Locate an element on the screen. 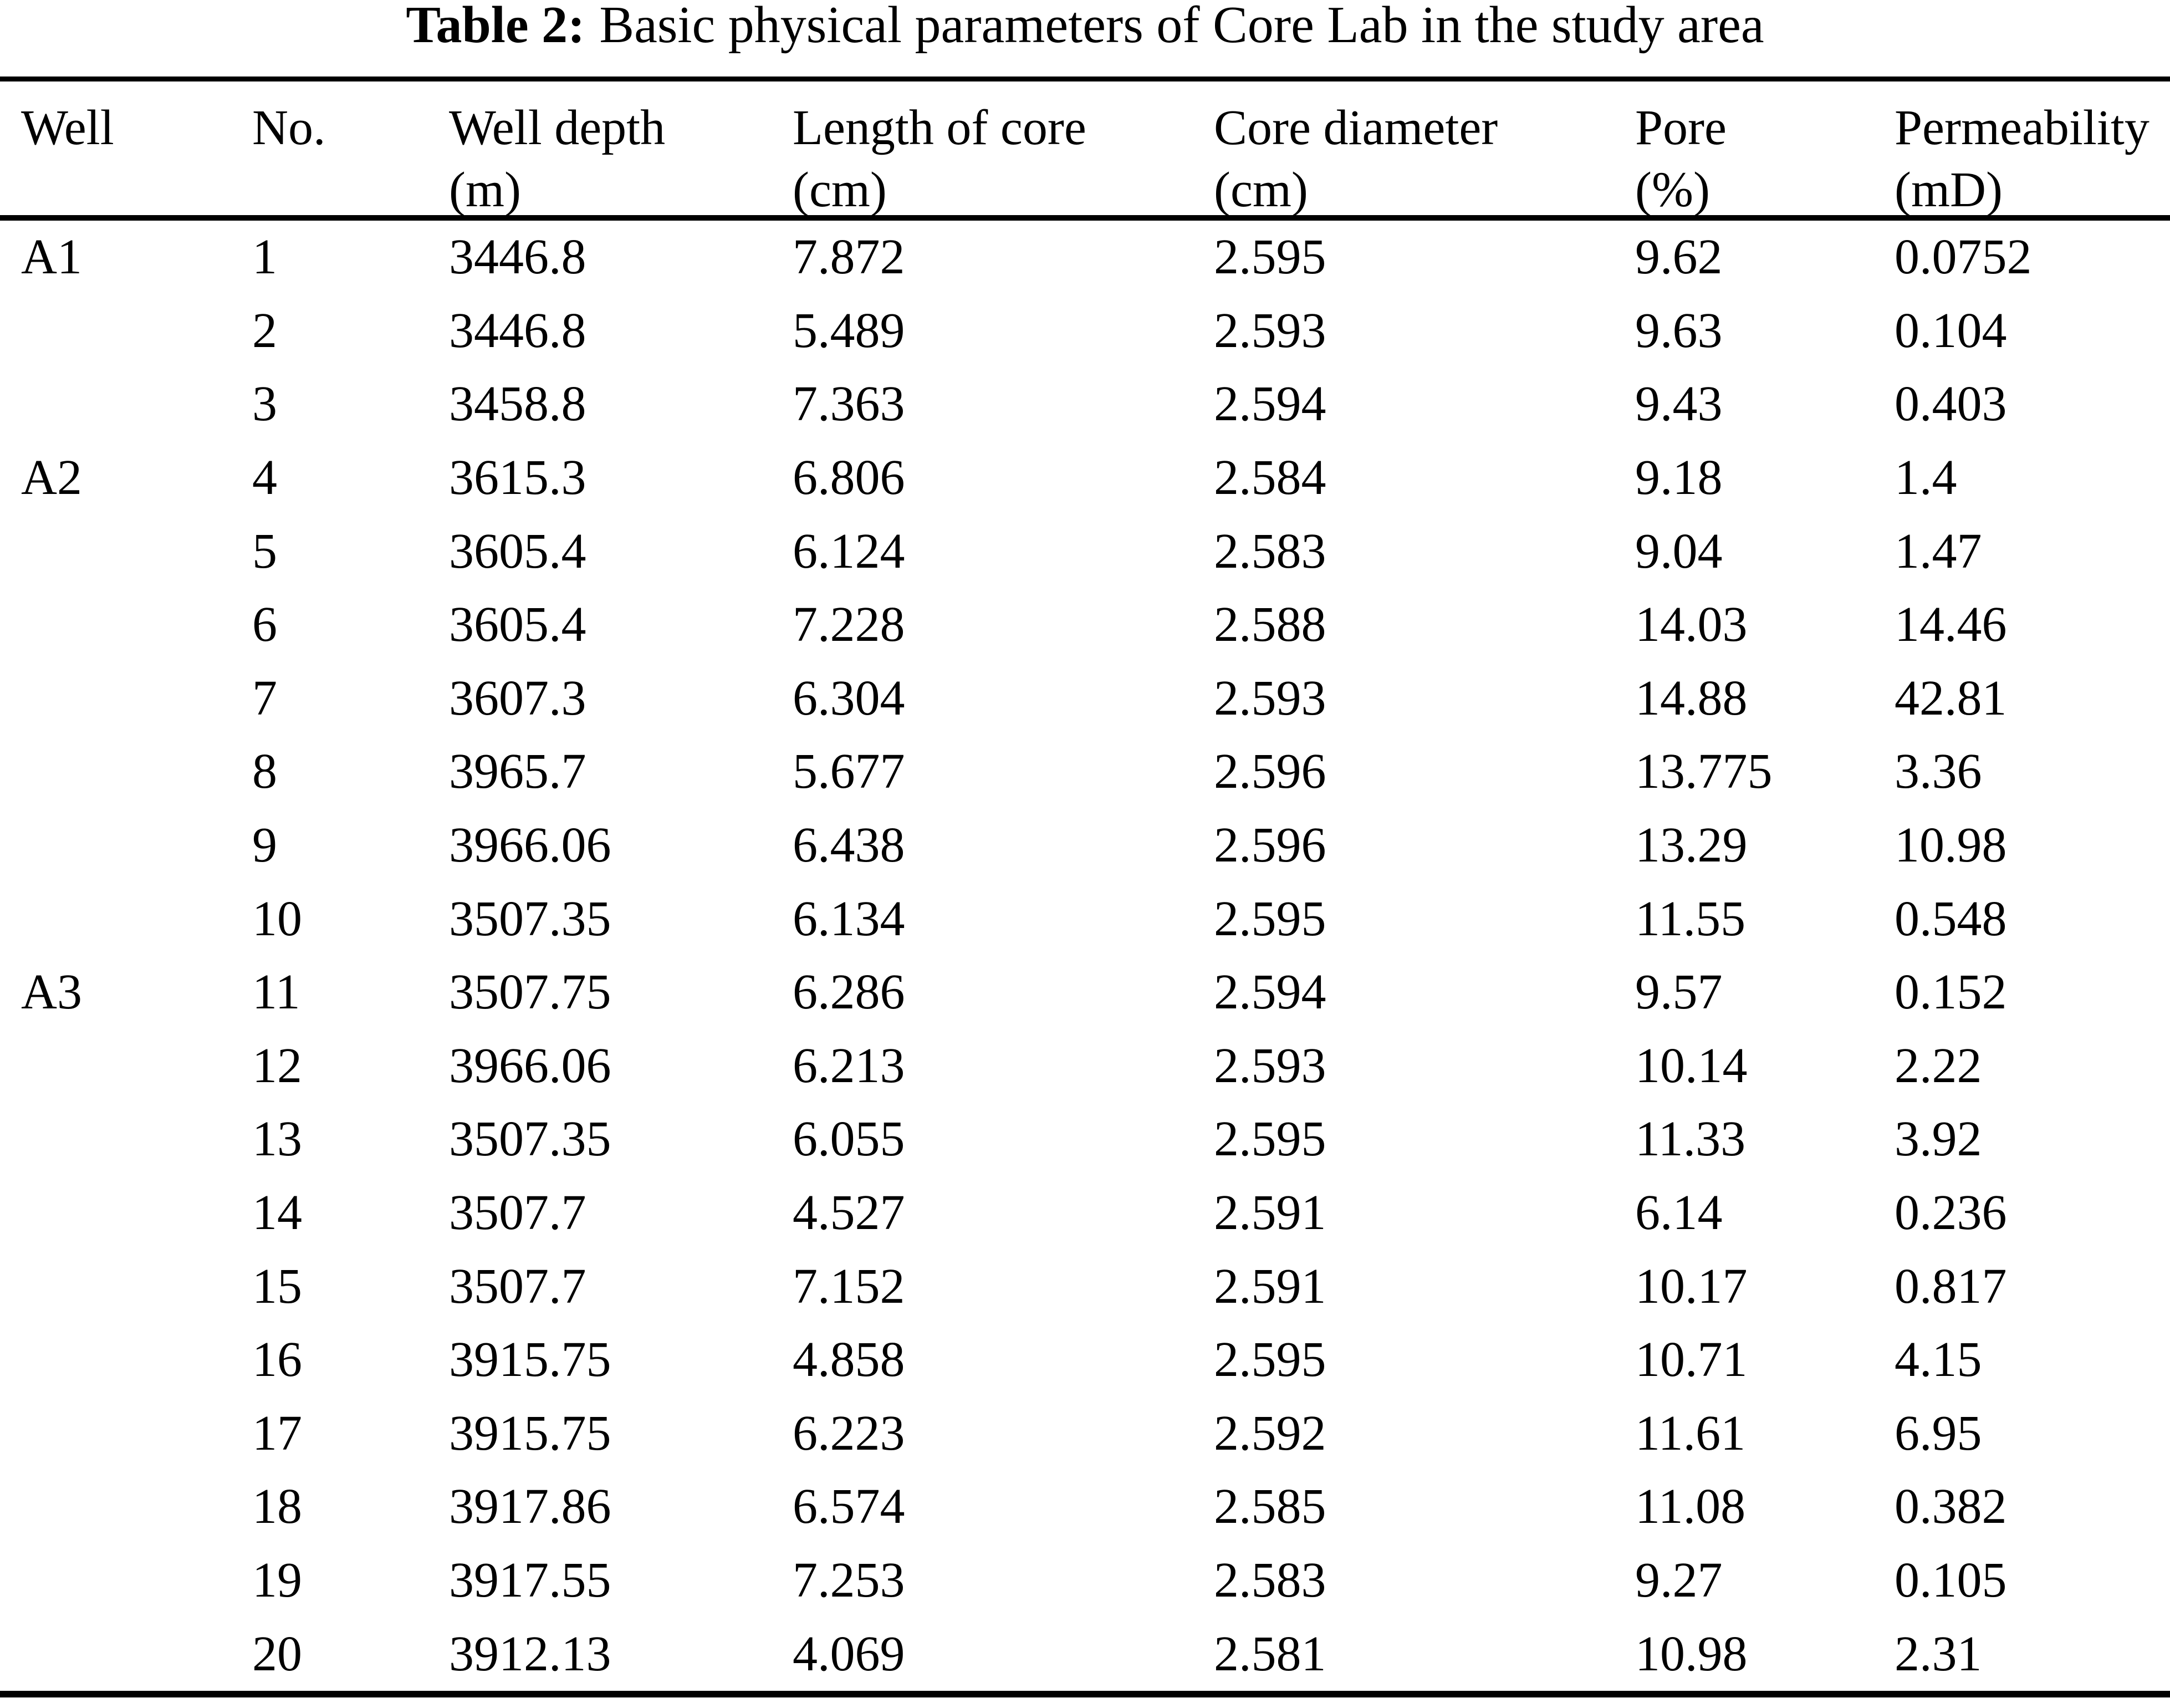 The height and width of the screenshot is (1708, 2170). table-row: 18 3917.86 6.574 2.585 11.08 0.382 is located at coordinates (1085, 1507).